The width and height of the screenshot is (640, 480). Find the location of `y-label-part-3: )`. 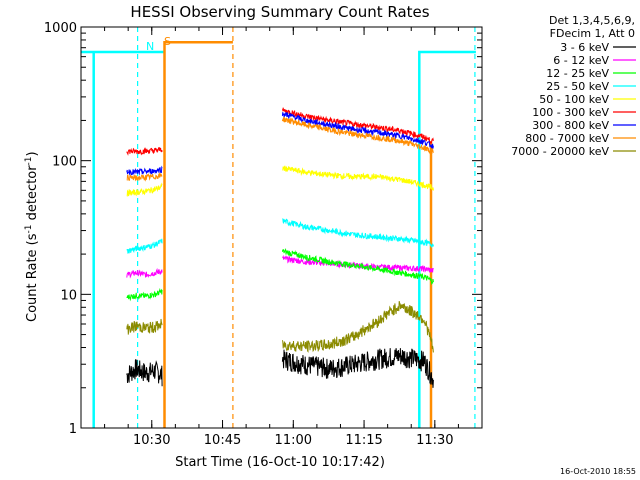

y-label-part-3: ) is located at coordinates (32, 153).